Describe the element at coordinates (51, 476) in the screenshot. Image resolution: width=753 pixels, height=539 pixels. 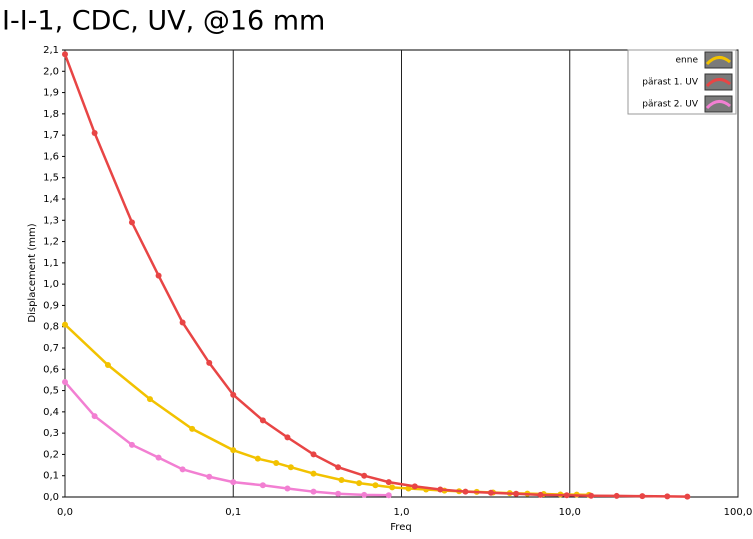
I see `y-tick-label: 0,1` at that location.